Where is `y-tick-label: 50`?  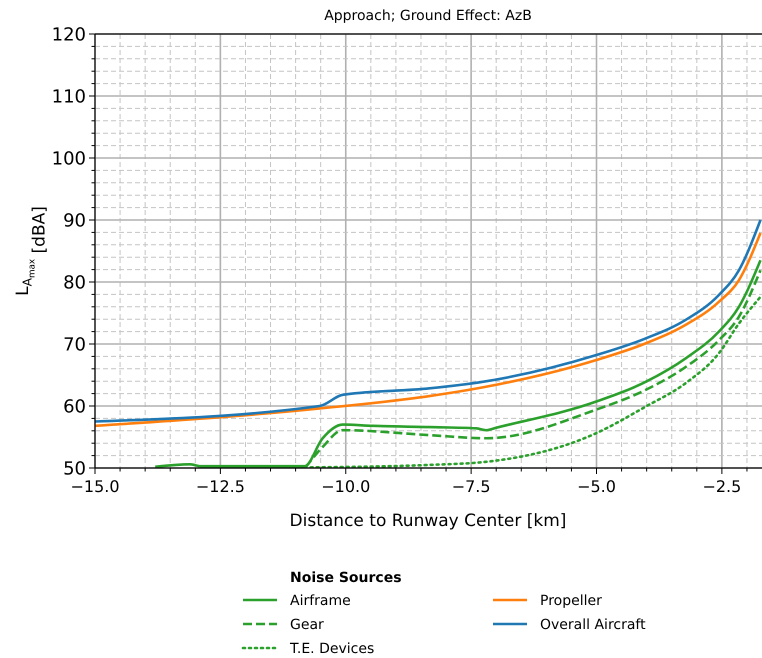 y-tick-label: 50 is located at coordinates (74, 469).